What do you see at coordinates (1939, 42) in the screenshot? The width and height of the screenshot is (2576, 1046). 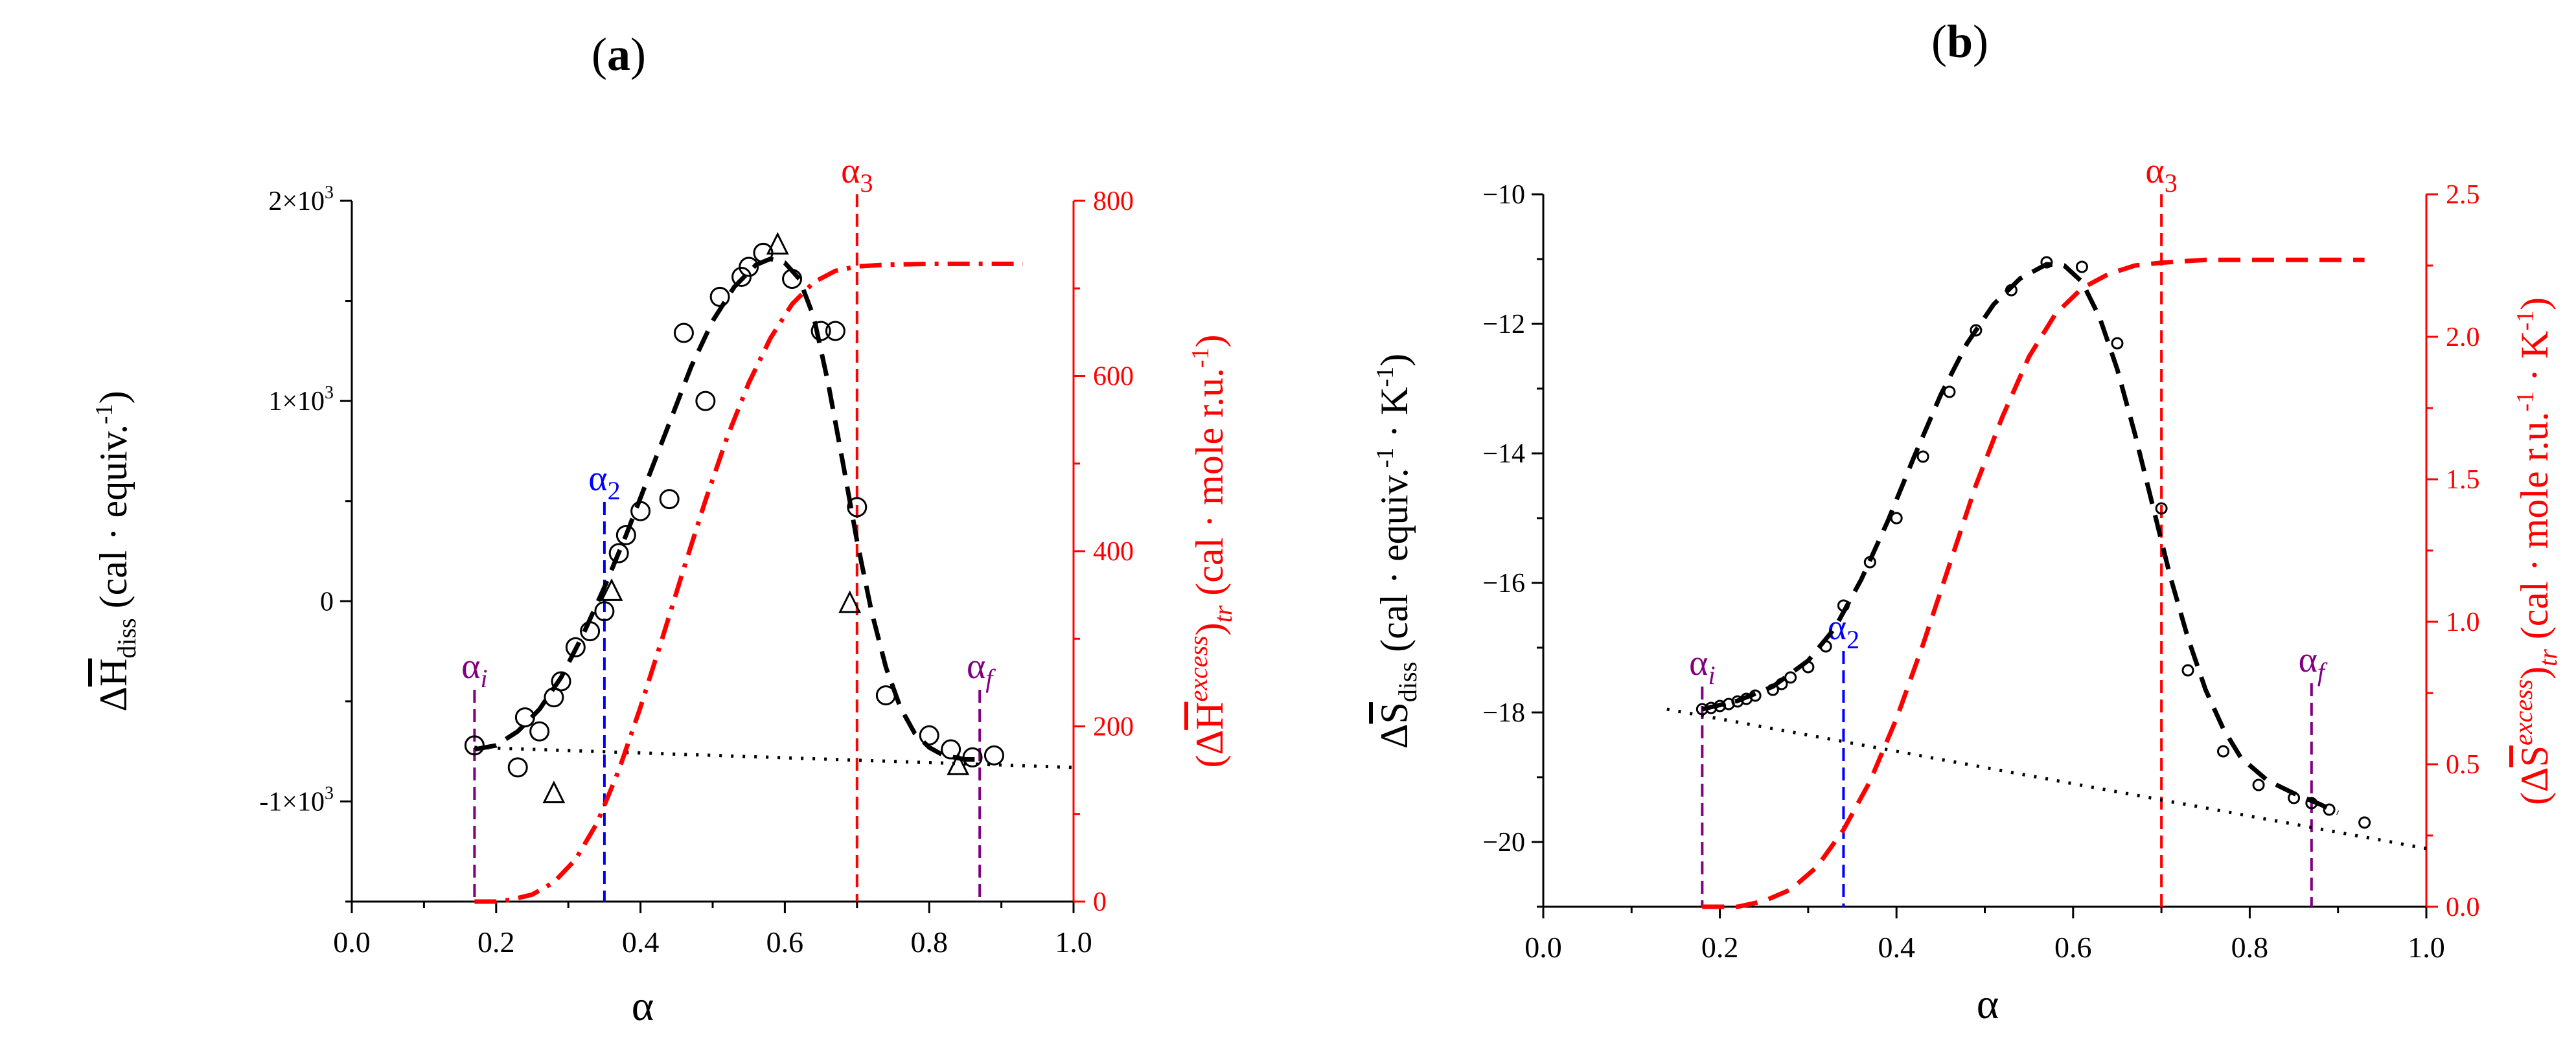 I see `panel-title-open: (` at bounding box center [1939, 42].